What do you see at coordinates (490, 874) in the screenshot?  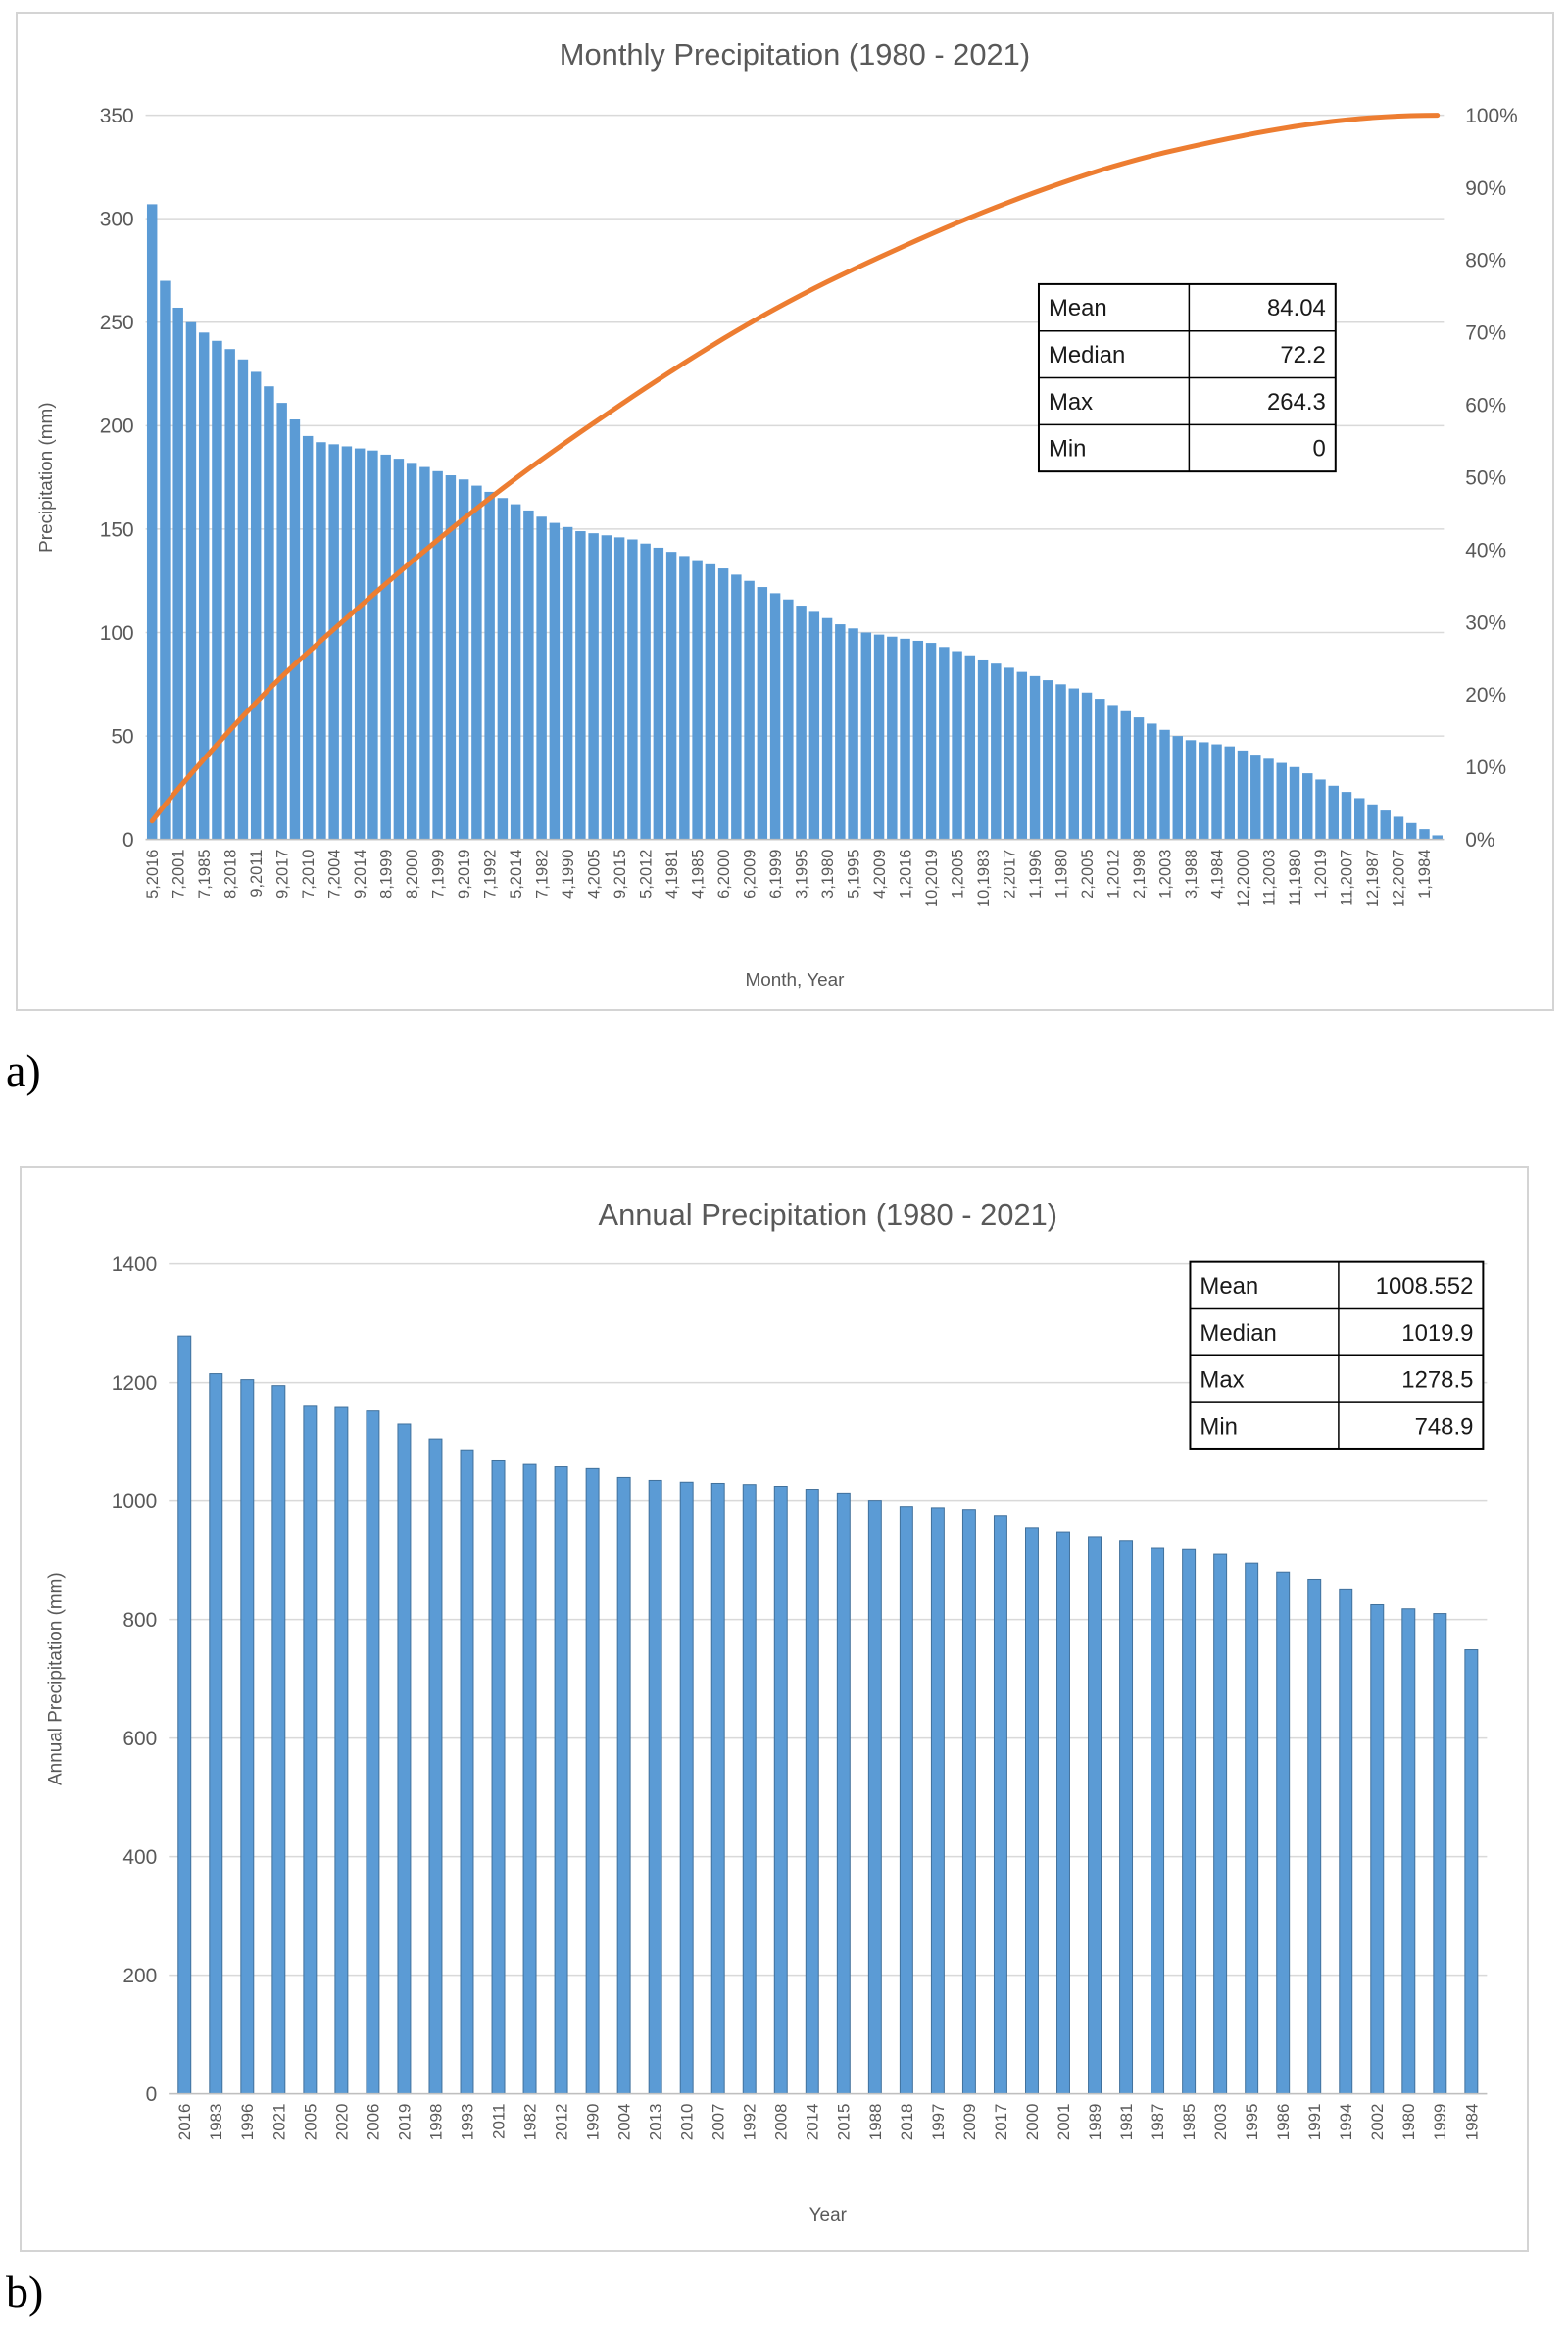 I see `x-tick-label: 7,1992` at bounding box center [490, 874].